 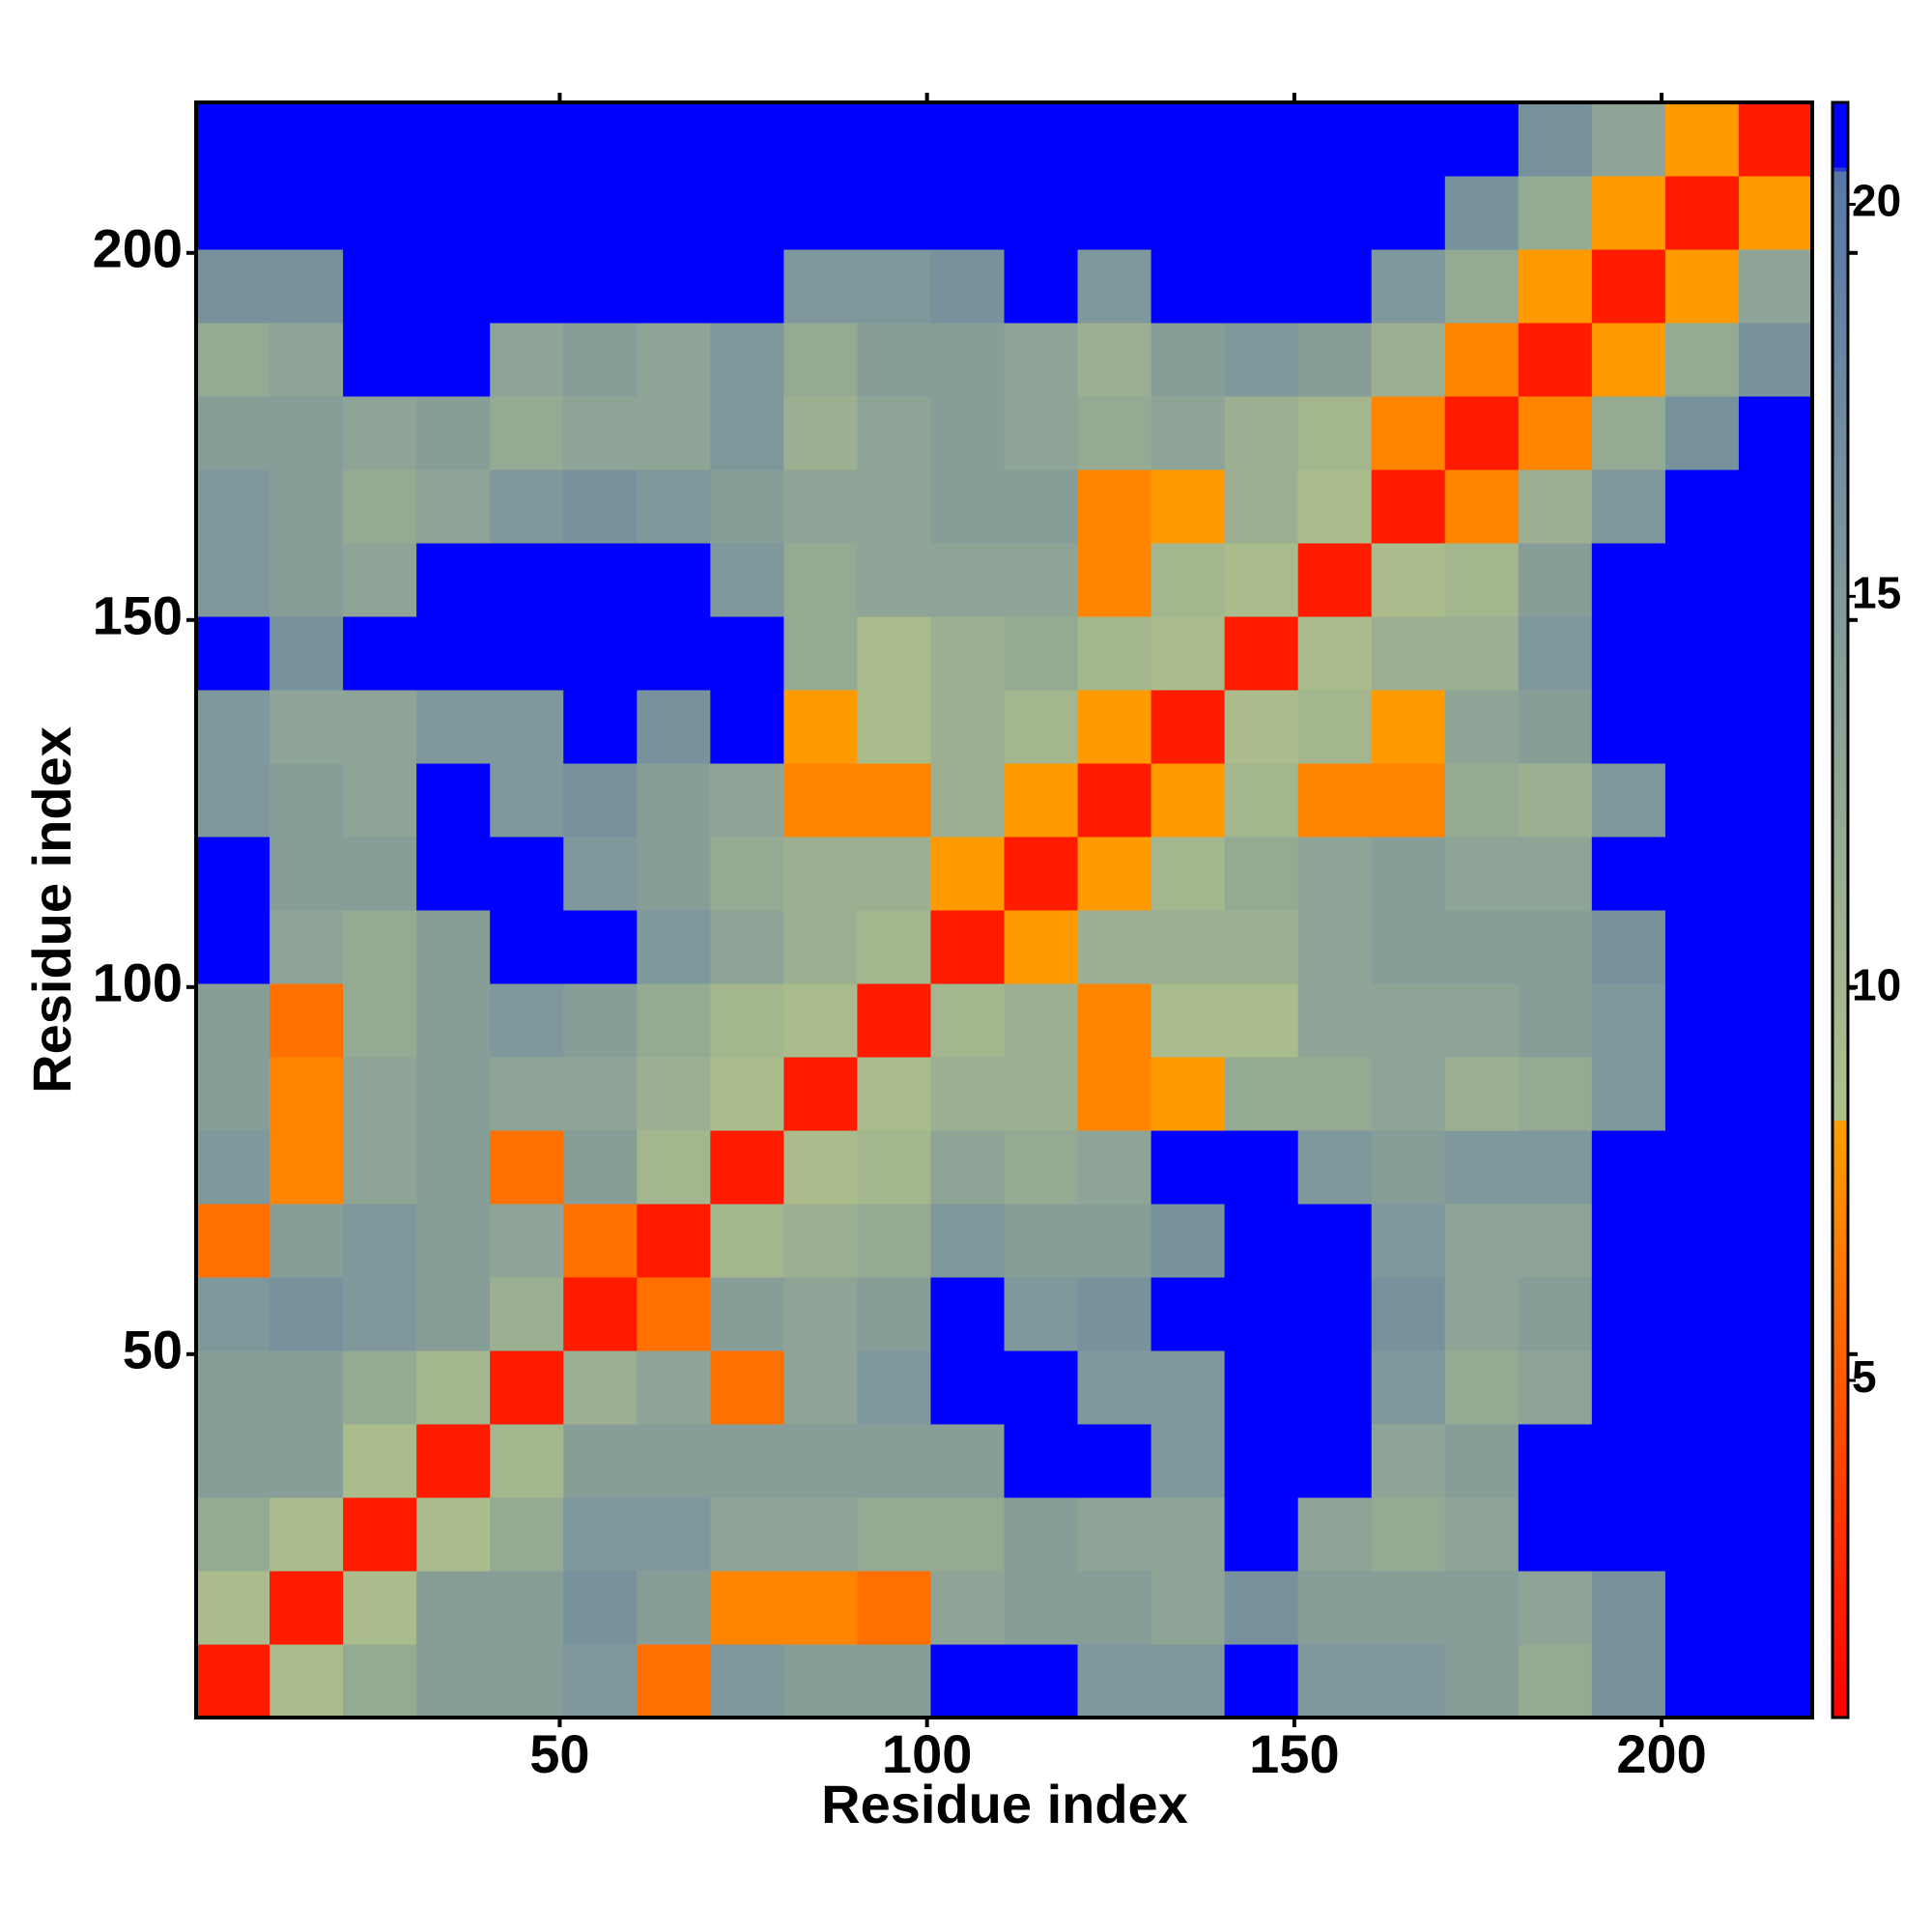 I want to click on x-tick-label: 200, so click(x=1661, y=1753).